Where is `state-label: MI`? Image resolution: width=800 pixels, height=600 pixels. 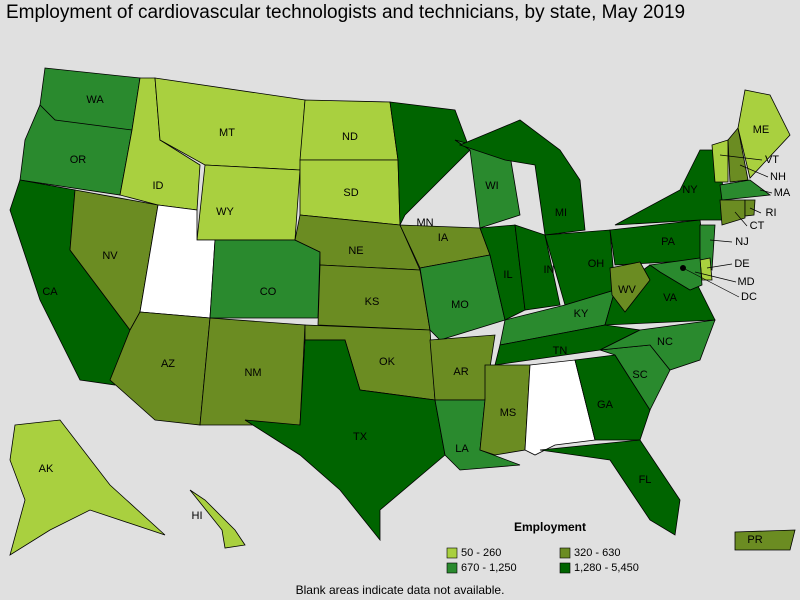
state-label: MI is located at coordinates (561, 213).